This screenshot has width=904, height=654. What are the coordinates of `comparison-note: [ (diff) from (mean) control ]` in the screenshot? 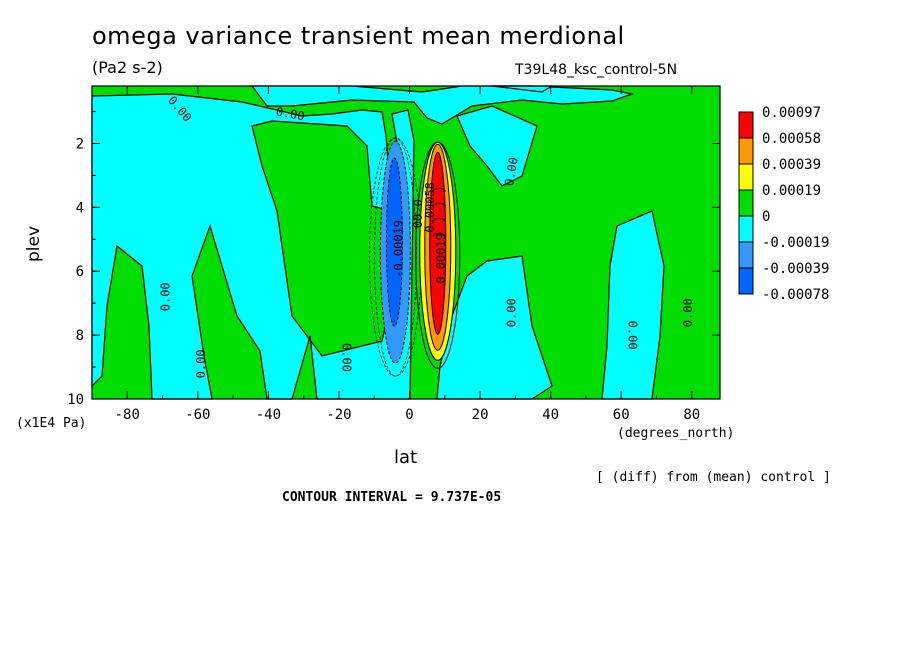 It's located at (713, 477).